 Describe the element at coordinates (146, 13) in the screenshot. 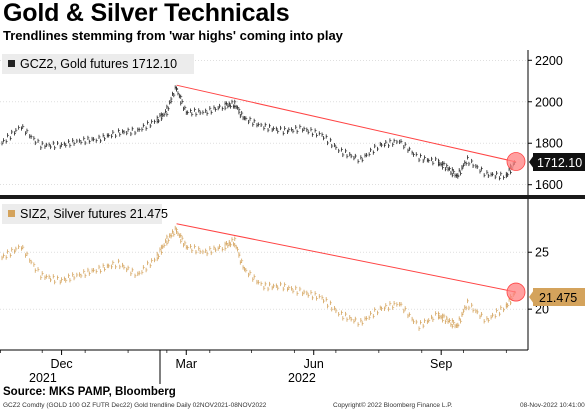

I see `chart-title: Gold & Silver Technicals` at that location.